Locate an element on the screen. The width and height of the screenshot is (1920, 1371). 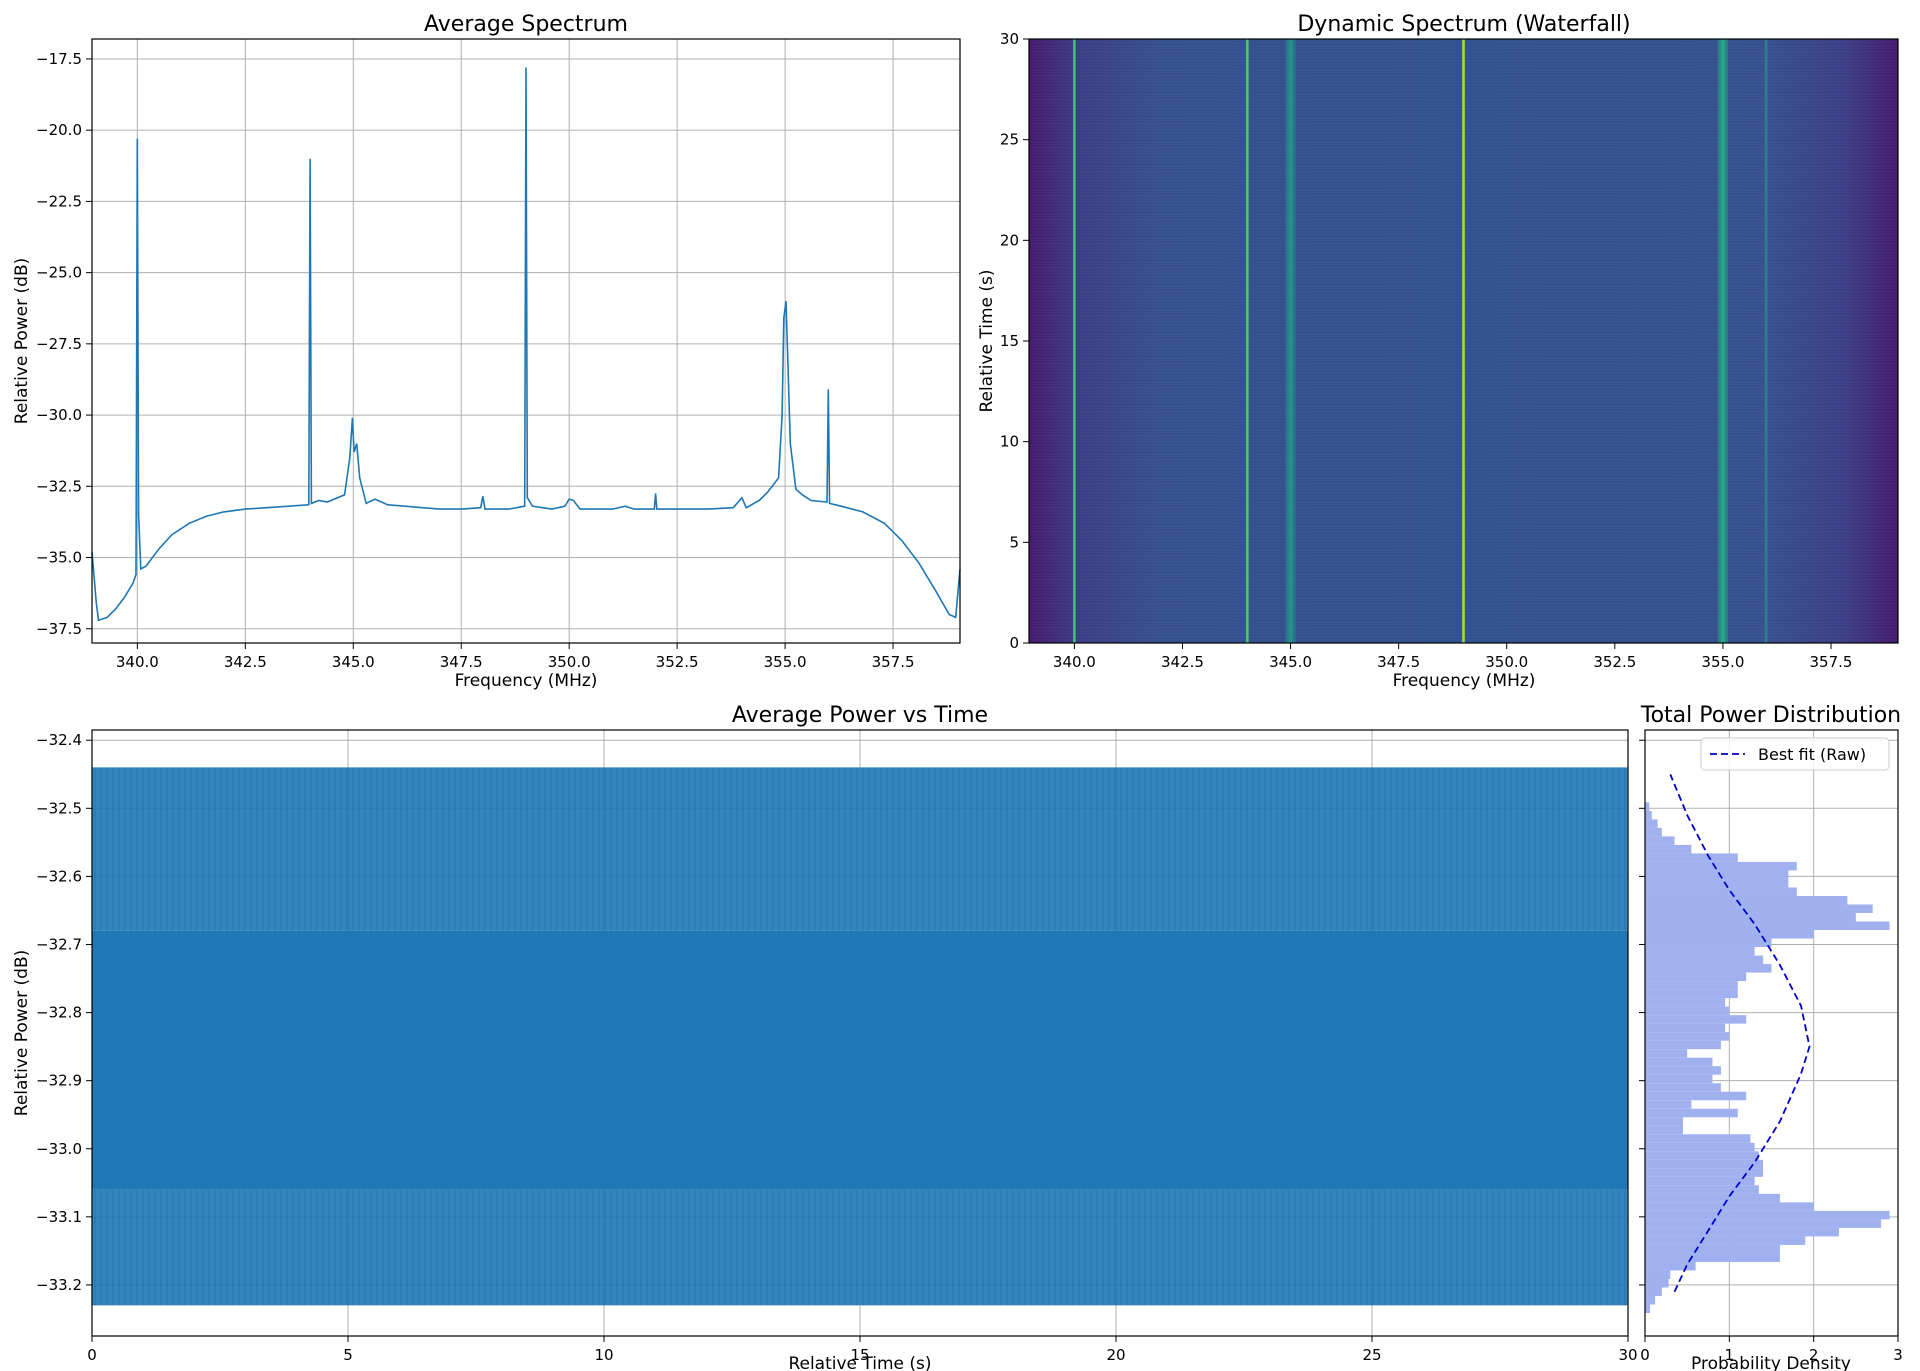
average-spectrum-x-tick-label: 357.5 is located at coordinates (893, 662).